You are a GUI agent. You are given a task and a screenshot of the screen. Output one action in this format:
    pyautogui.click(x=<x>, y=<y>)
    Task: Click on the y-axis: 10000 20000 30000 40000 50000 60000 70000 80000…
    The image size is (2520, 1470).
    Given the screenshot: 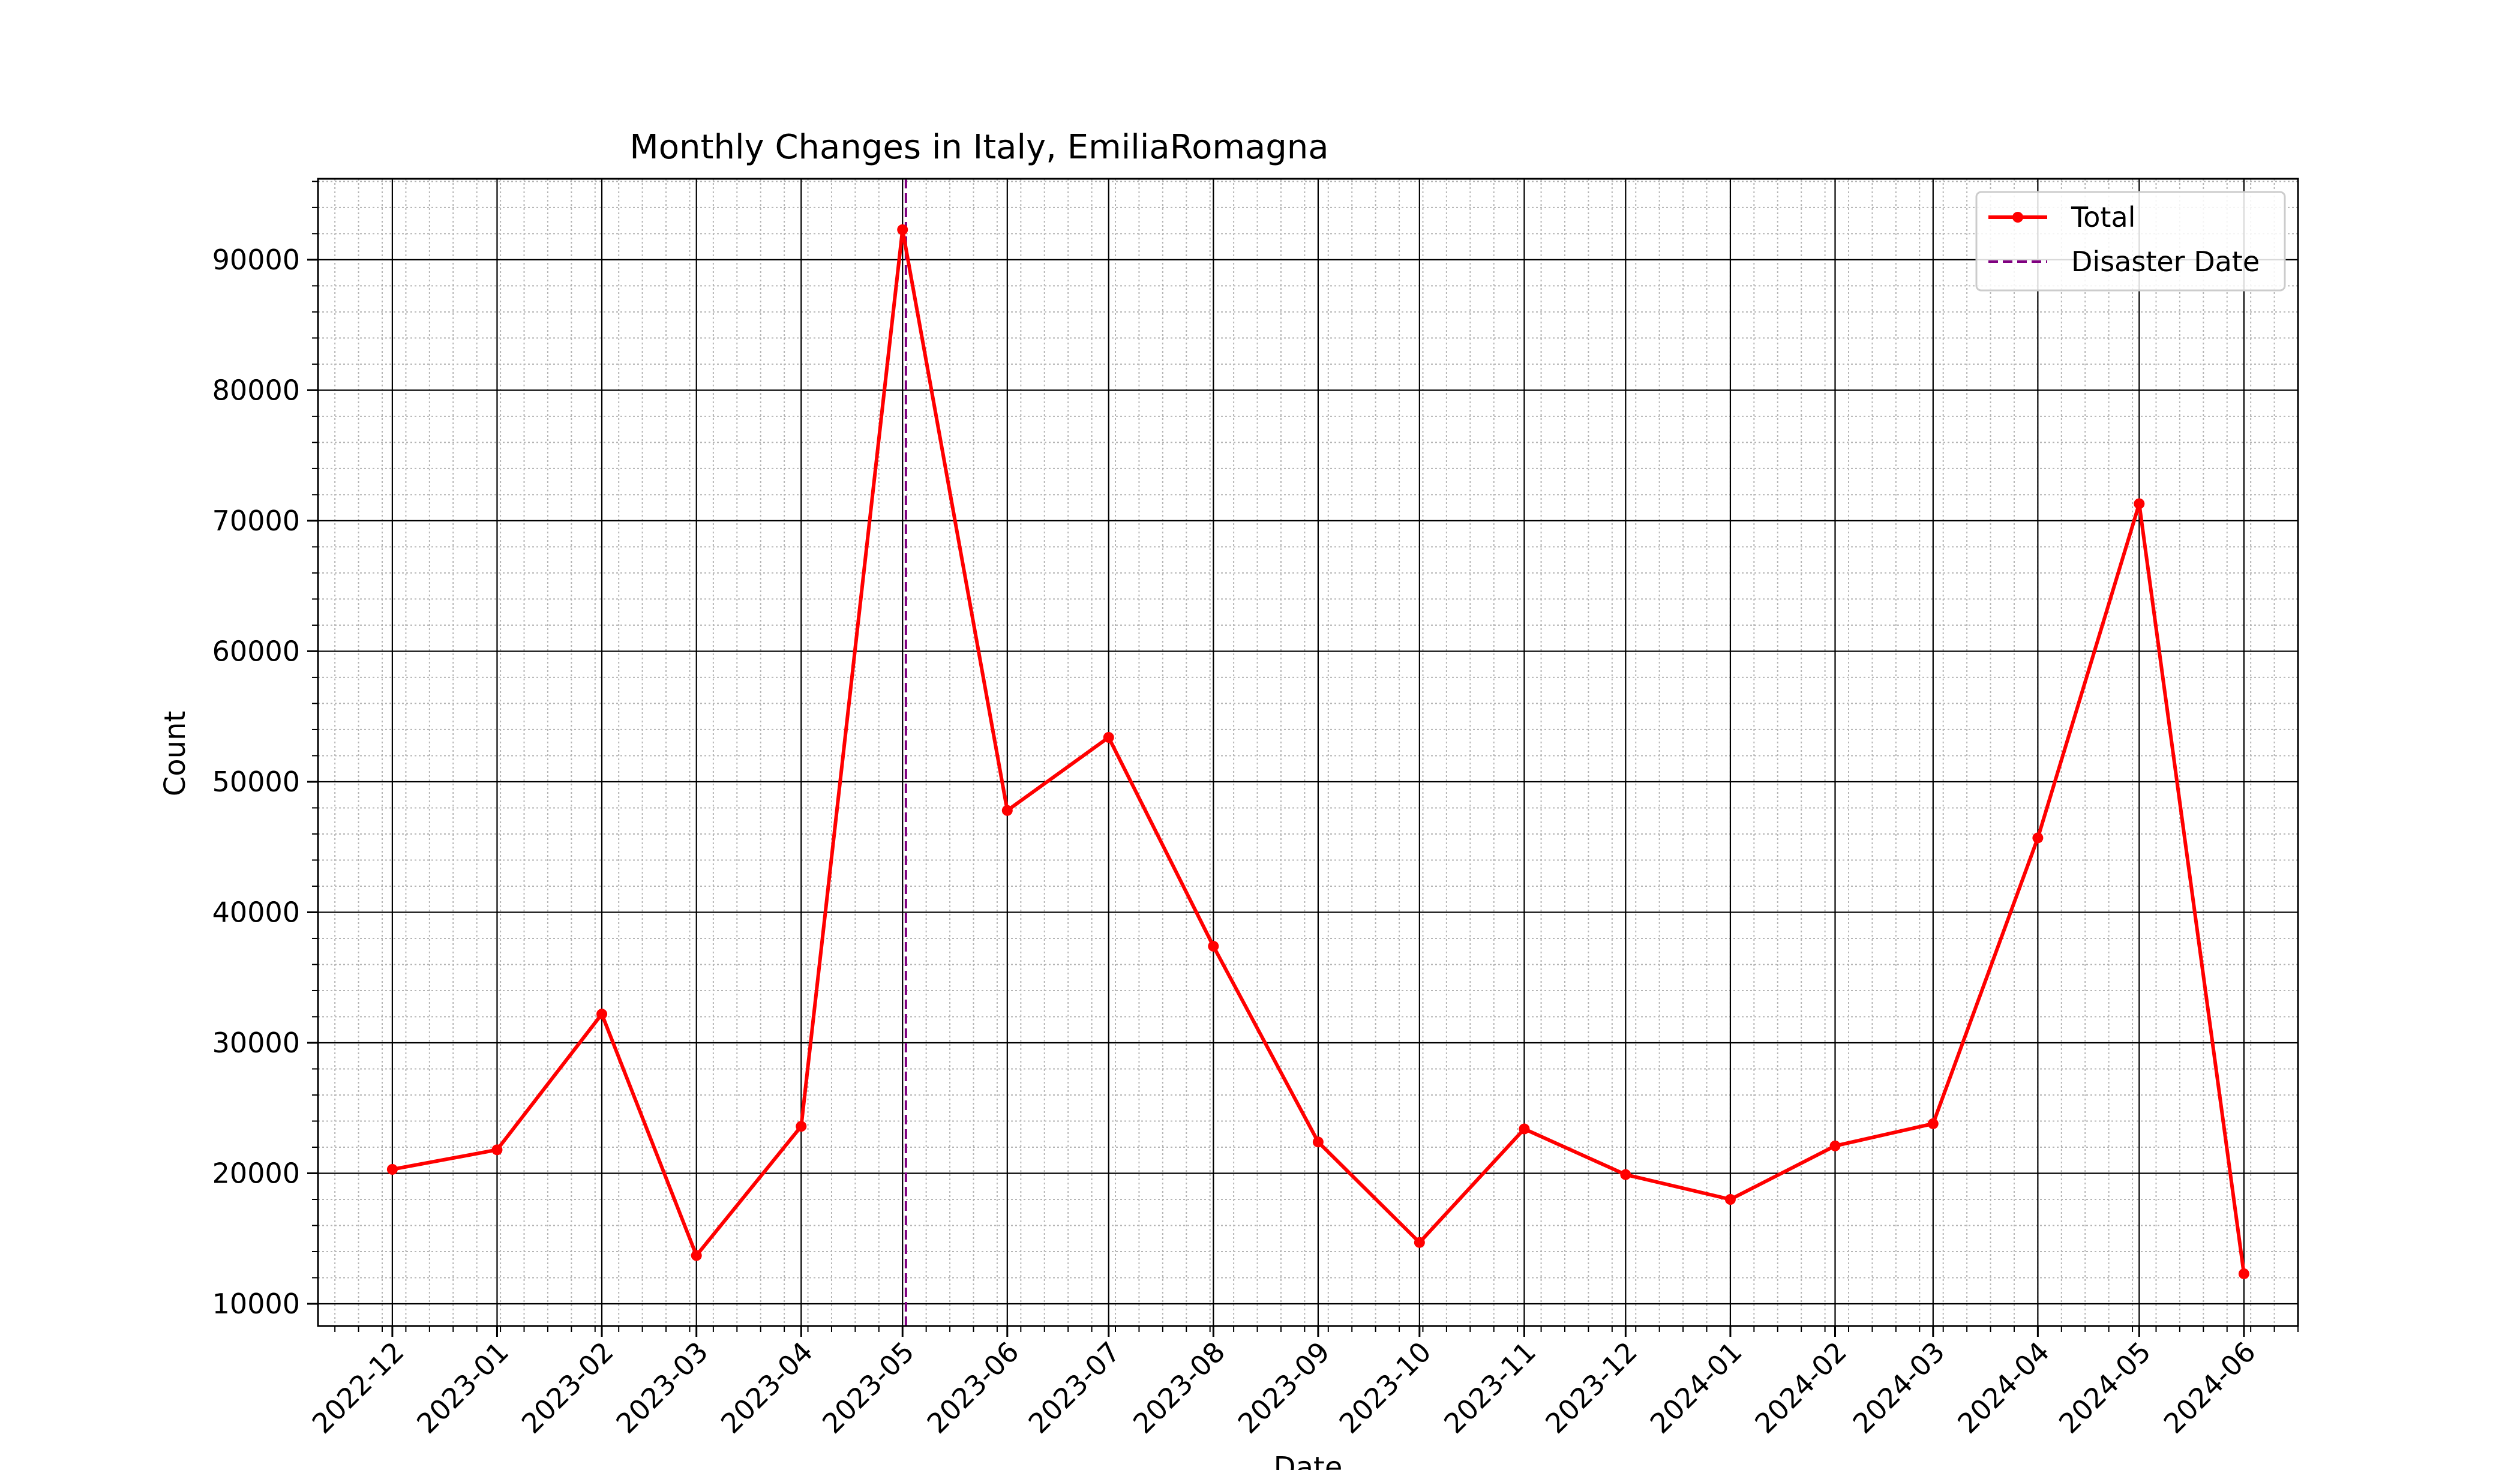 What is the action you would take?
    pyautogui.click(x=265, y=751)
    